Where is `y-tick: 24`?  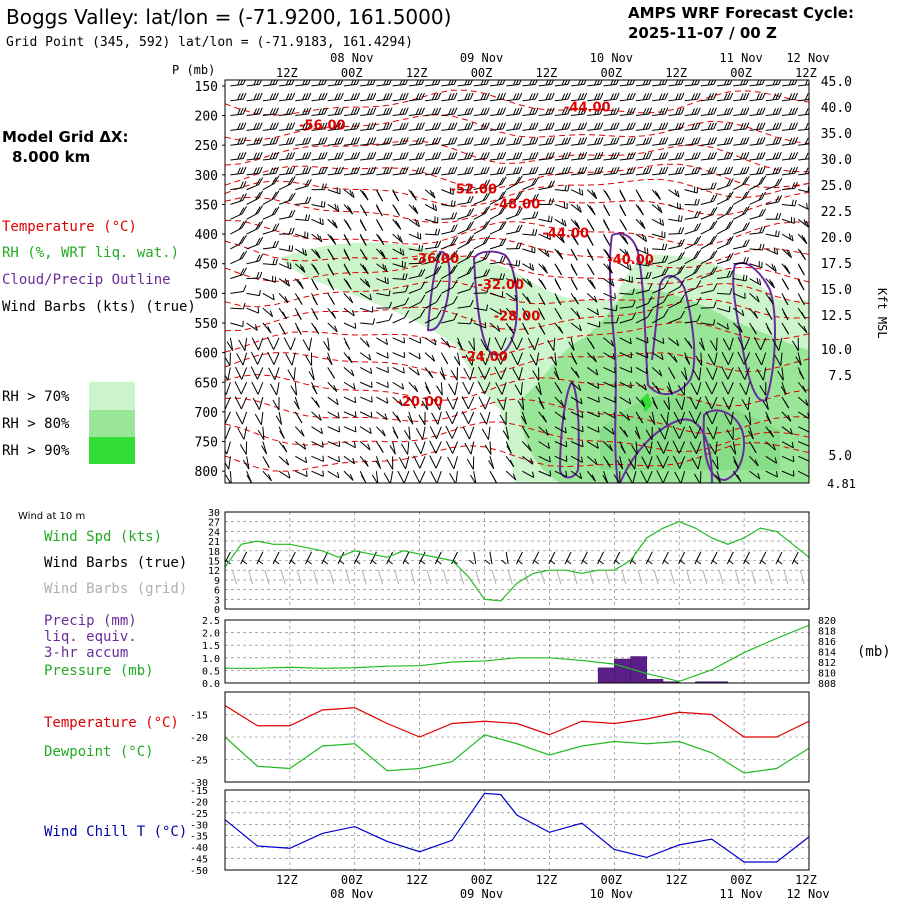 y-tick: 24 is located at coordinates (214, 532).